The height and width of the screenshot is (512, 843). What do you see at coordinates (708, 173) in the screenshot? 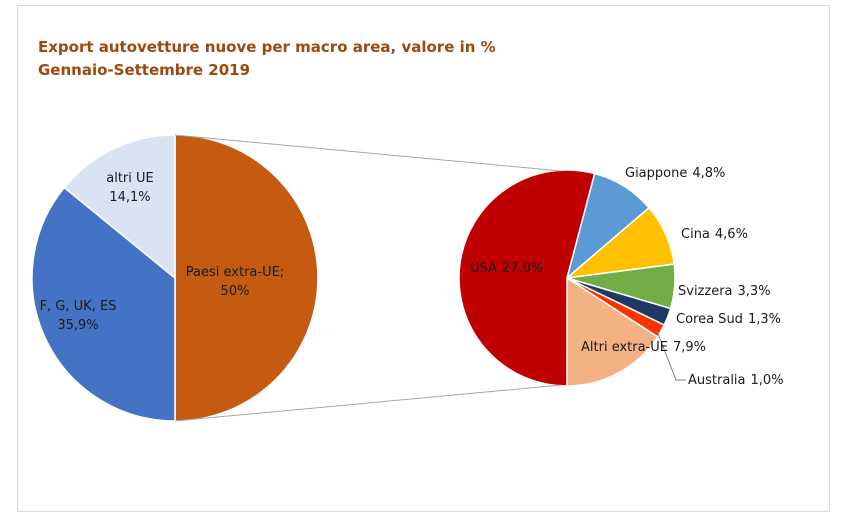
I see `label-value: 4,8%` at bounding box center [708, 173].